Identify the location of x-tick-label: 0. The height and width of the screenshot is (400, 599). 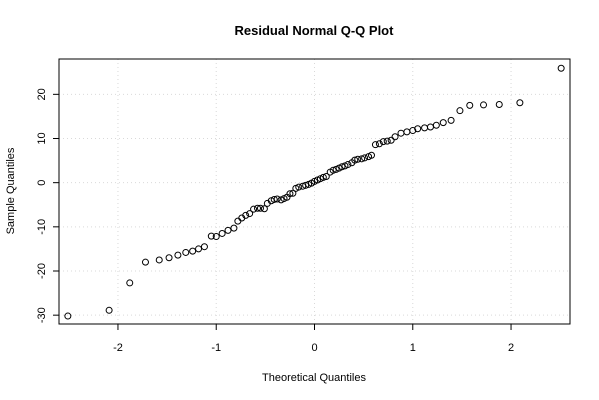
(314, 348).